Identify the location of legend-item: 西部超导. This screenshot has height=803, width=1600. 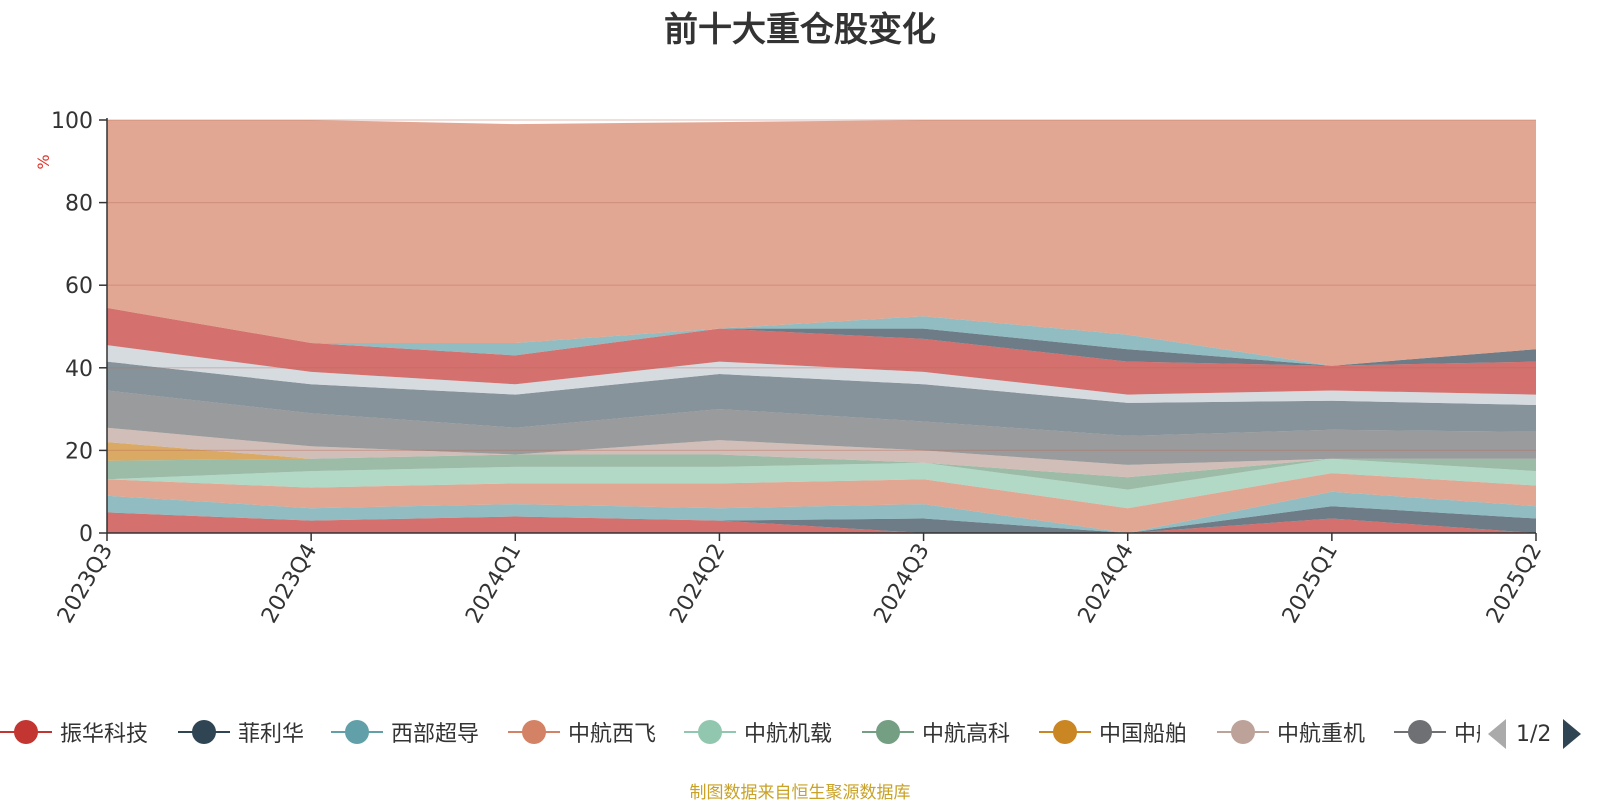
(405, 732).